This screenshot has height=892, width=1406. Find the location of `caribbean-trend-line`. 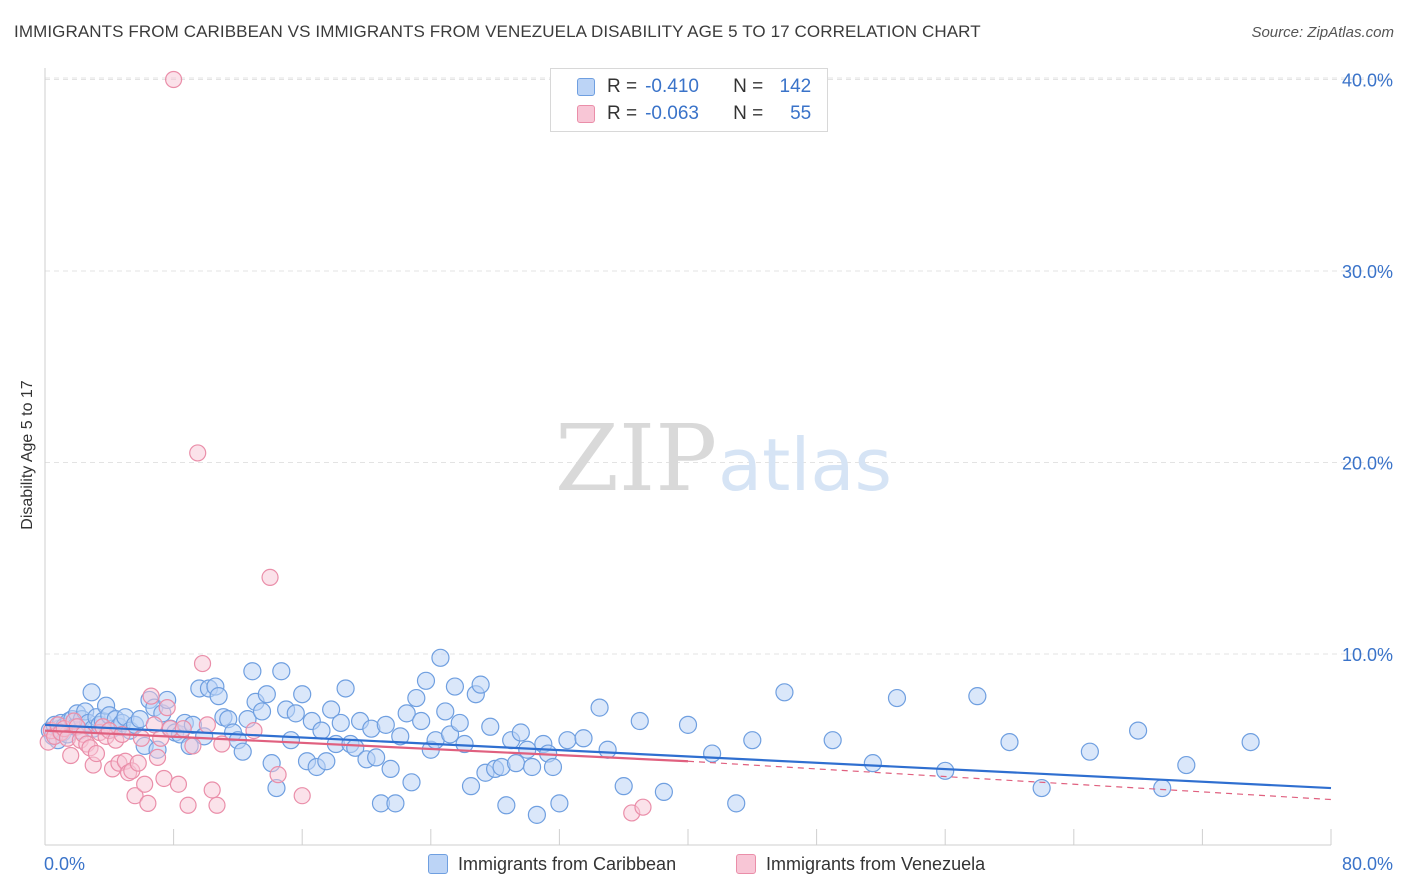

caribbean-trend-line is located at coordinates (688, 756).